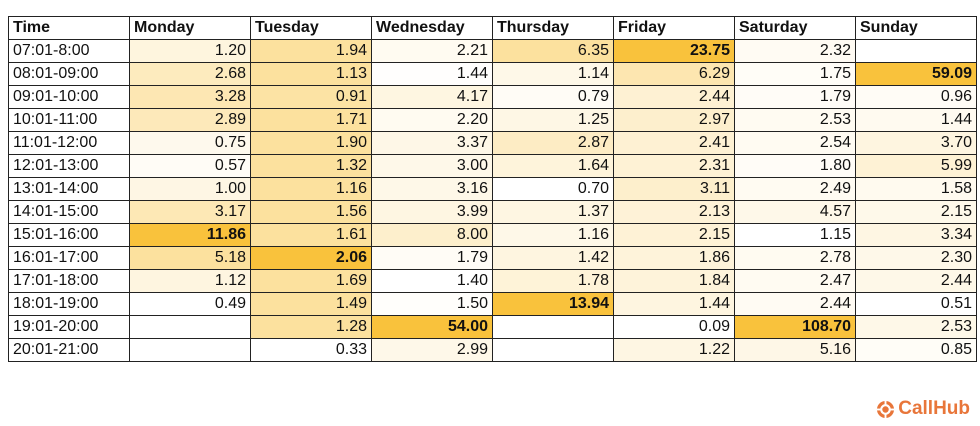 The height and width of the screenshot is (426, 980). I want to click on table-cell: 1.28, so click(311, 327).